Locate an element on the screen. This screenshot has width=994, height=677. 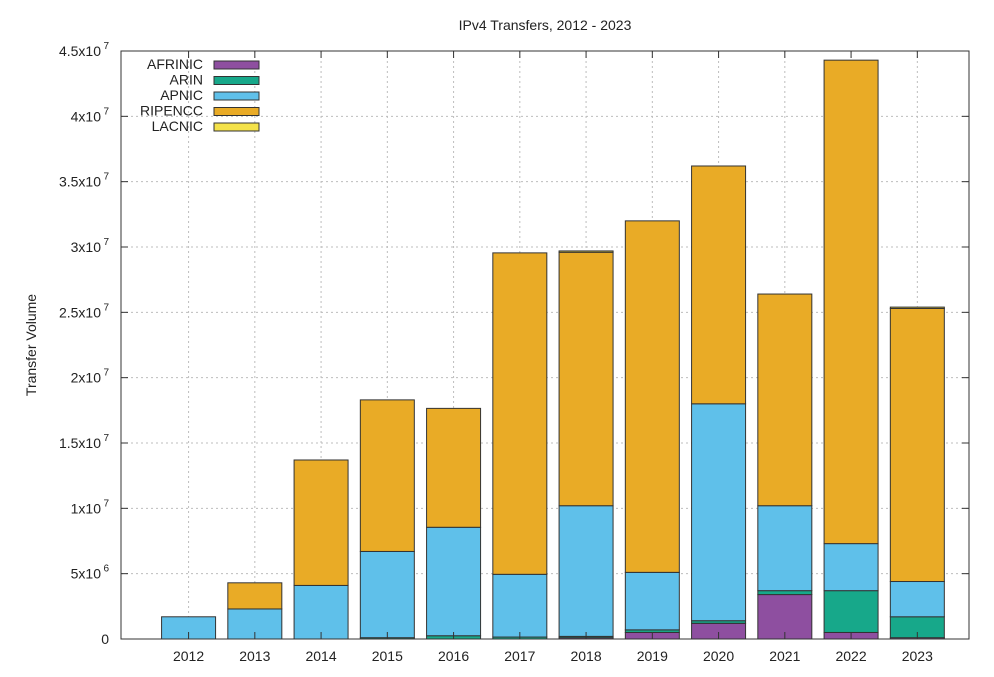
bar-apnic-2018 is located at coordinates (586, 571).